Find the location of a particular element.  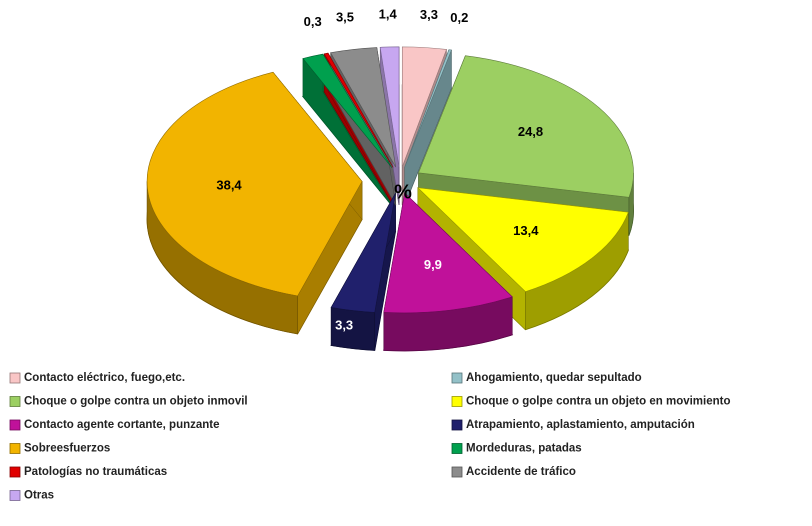

data-label: 0,2 is located at coordinates (459, 17).